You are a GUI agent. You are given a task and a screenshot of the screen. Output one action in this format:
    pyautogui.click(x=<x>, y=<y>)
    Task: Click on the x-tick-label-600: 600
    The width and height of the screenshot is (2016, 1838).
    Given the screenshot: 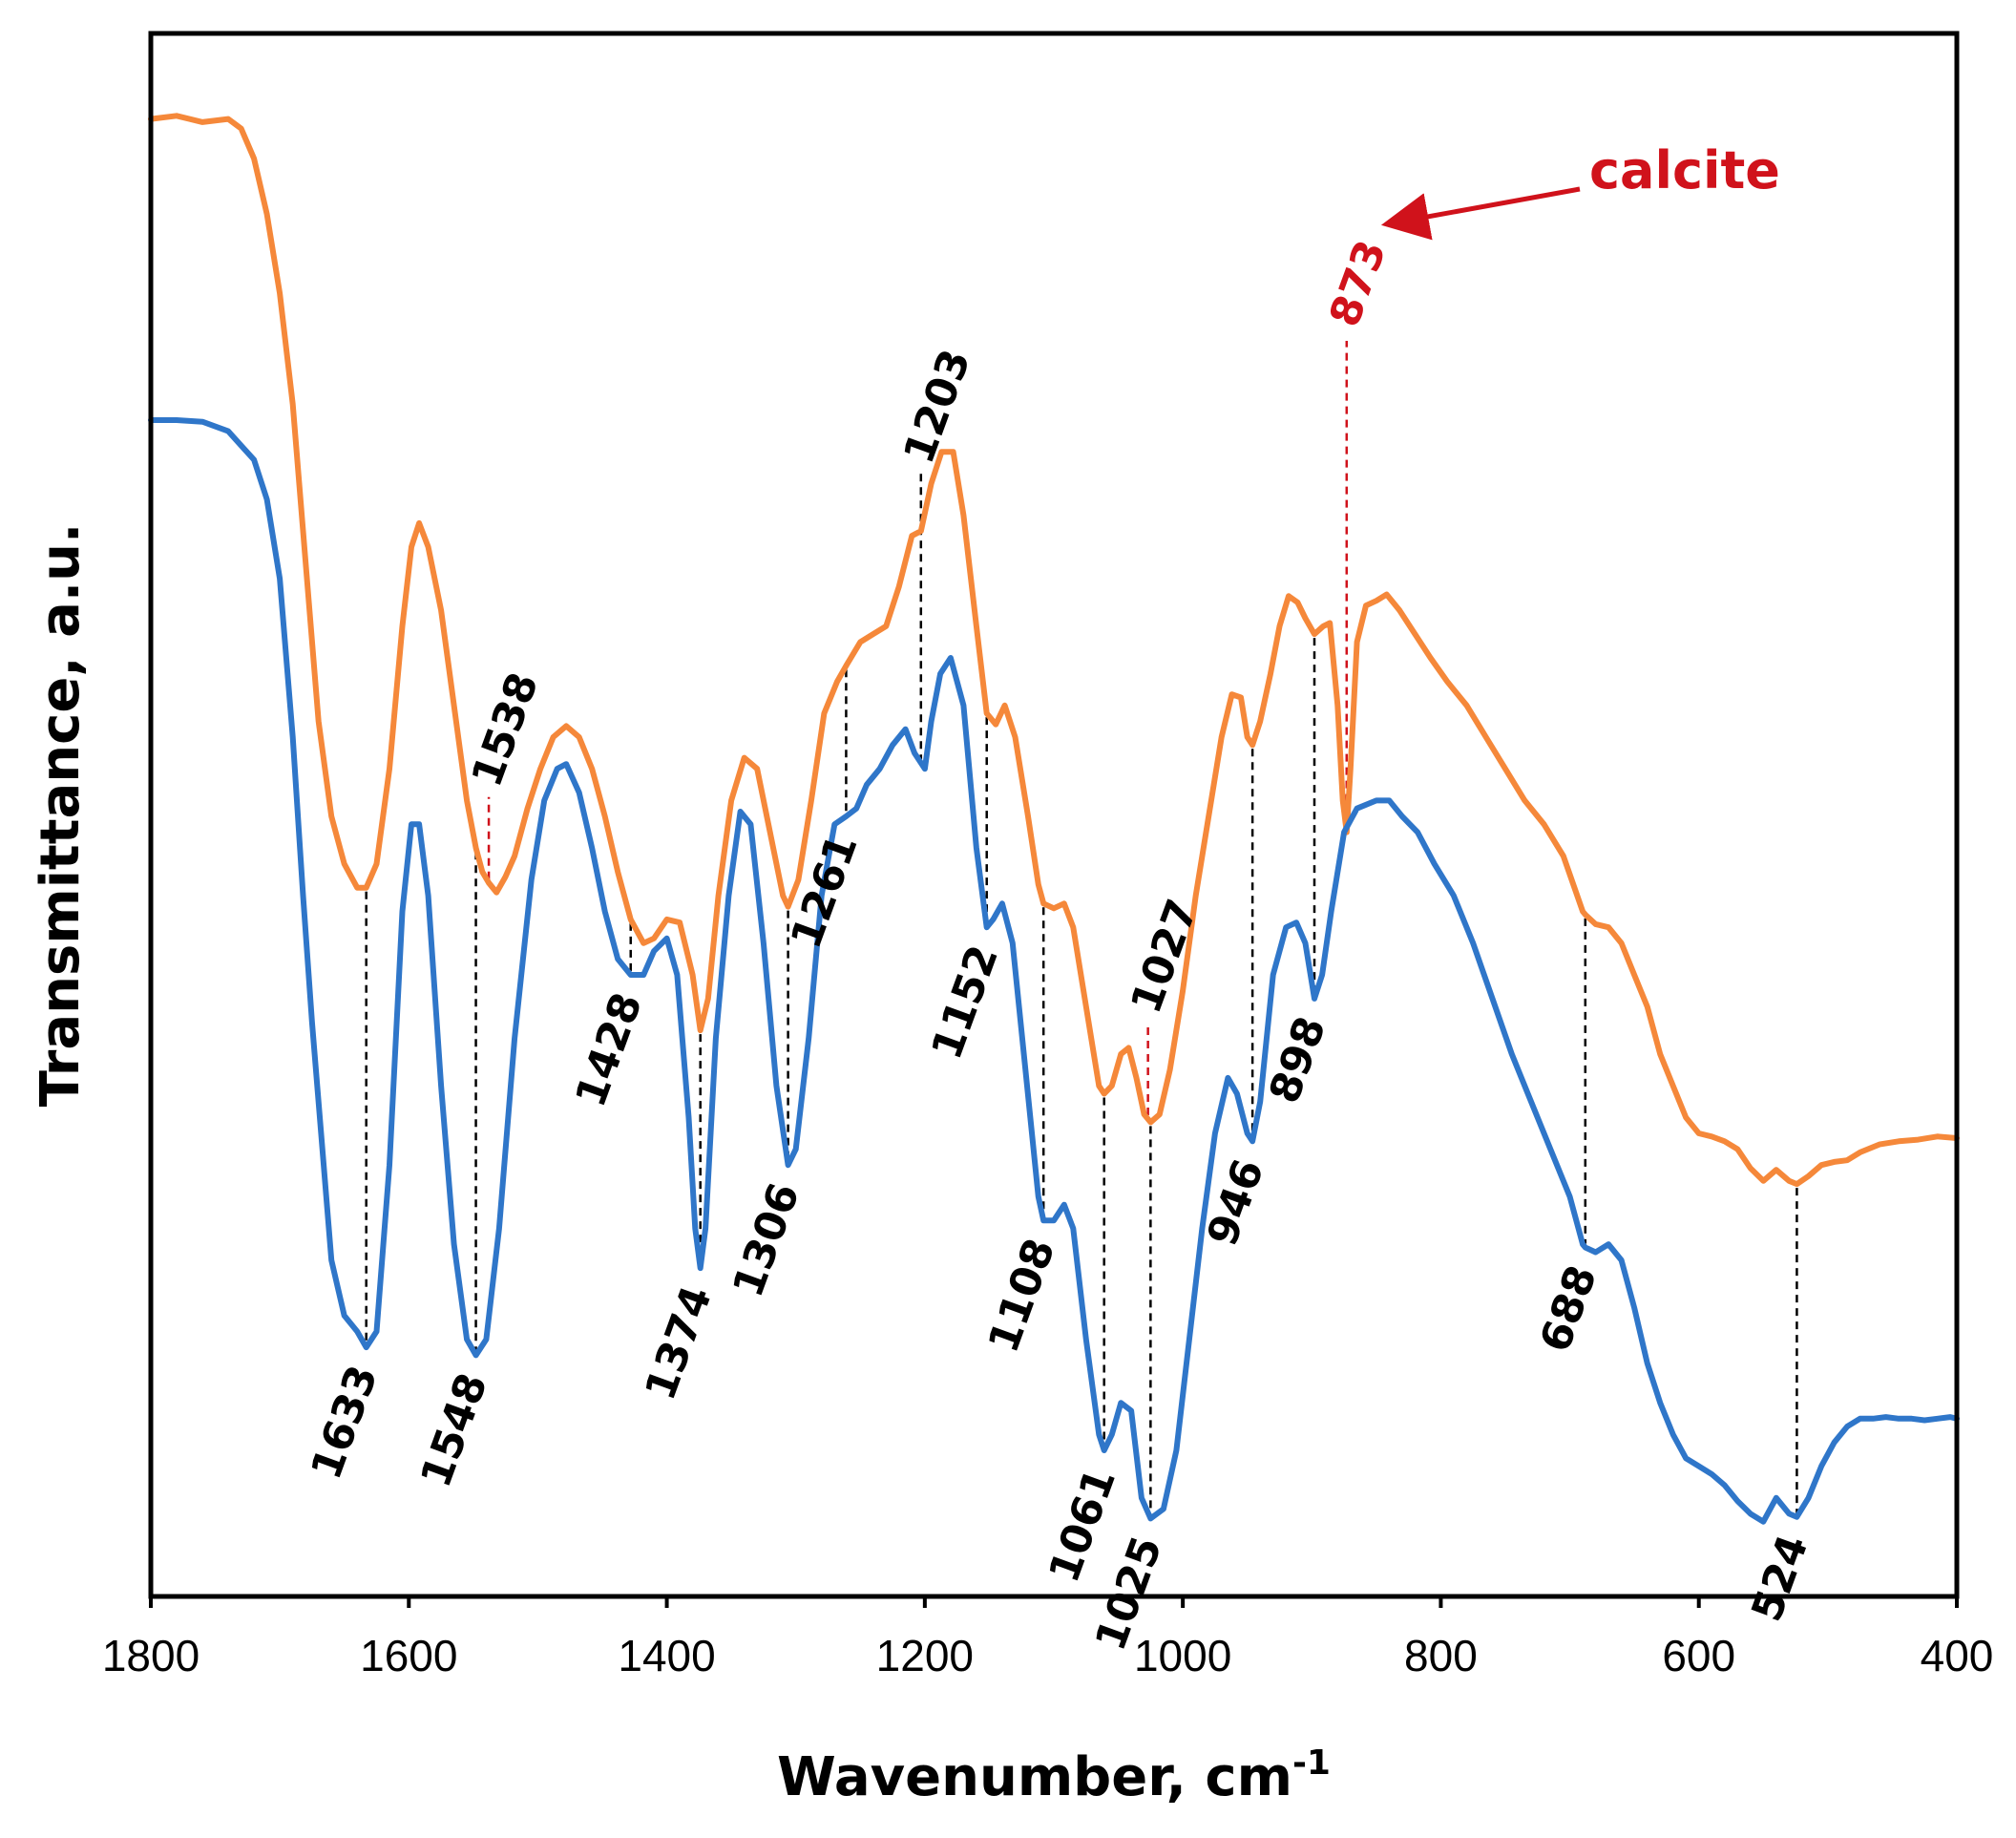 What is the action you would take?
    pyautogui.click(x=1699, y=1655)
    